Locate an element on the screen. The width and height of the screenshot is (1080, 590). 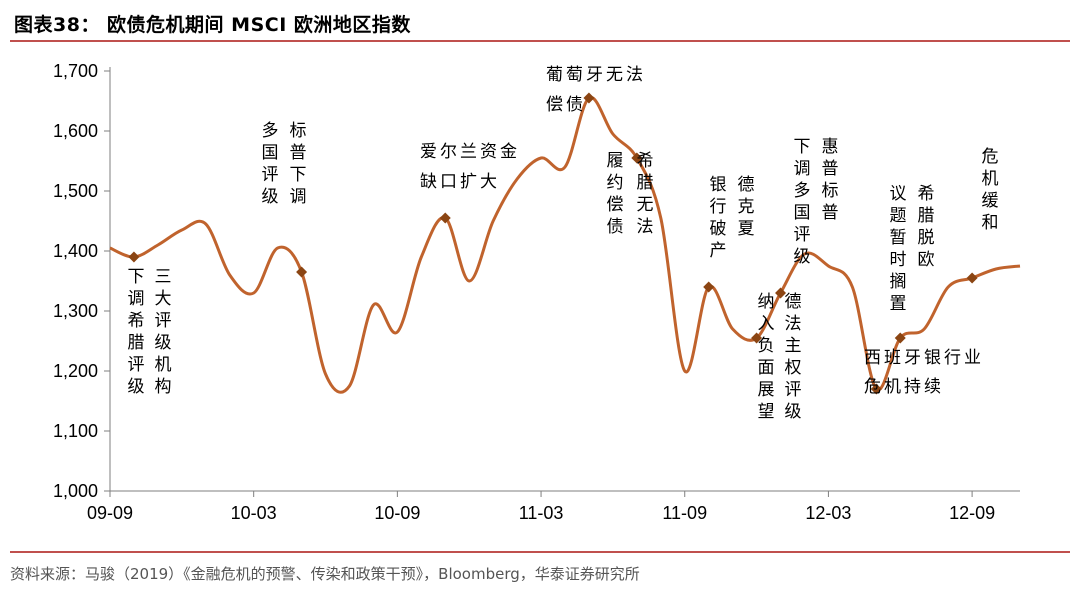
event-label-char: 构 is located at coordinates (163, 387).